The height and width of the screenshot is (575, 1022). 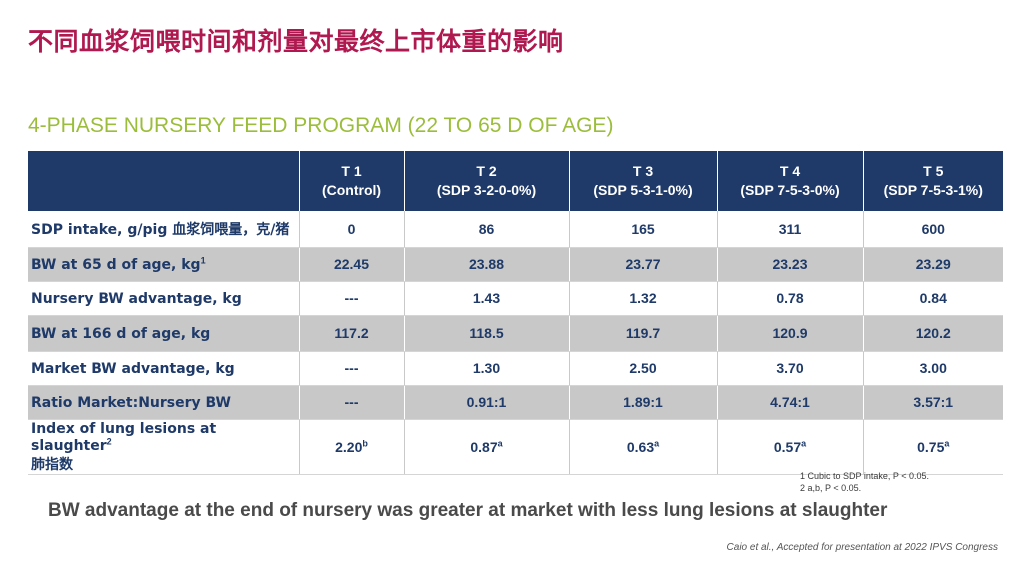 I want to click on value-cell: 120.9, so click(x=790, y=333).